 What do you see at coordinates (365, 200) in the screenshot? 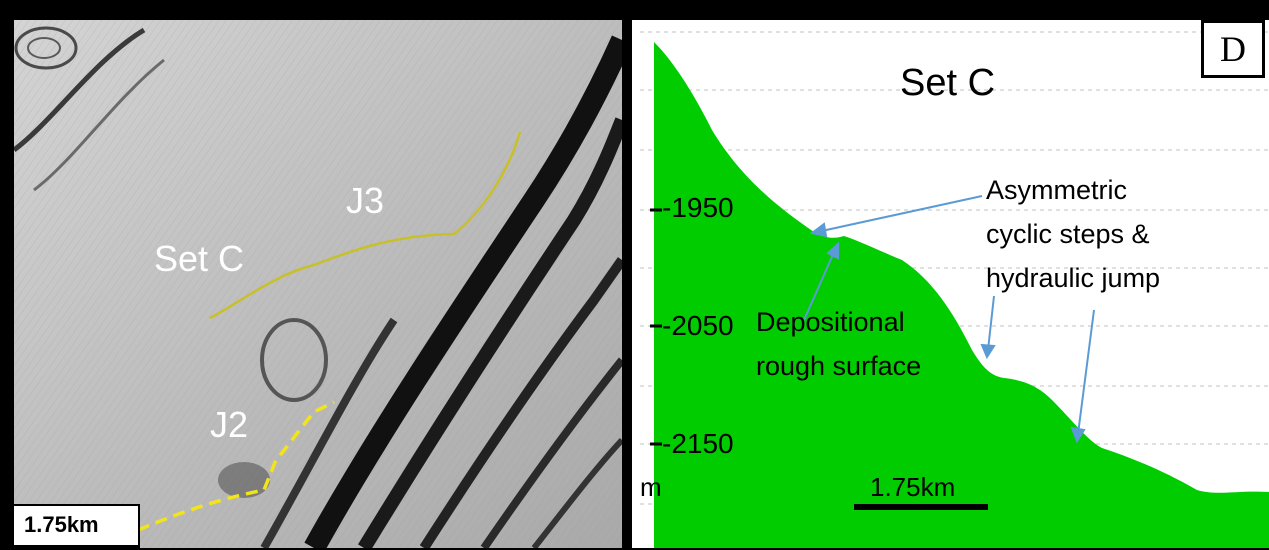
I see `j3-label: J3` at bounding box center [365, 200].